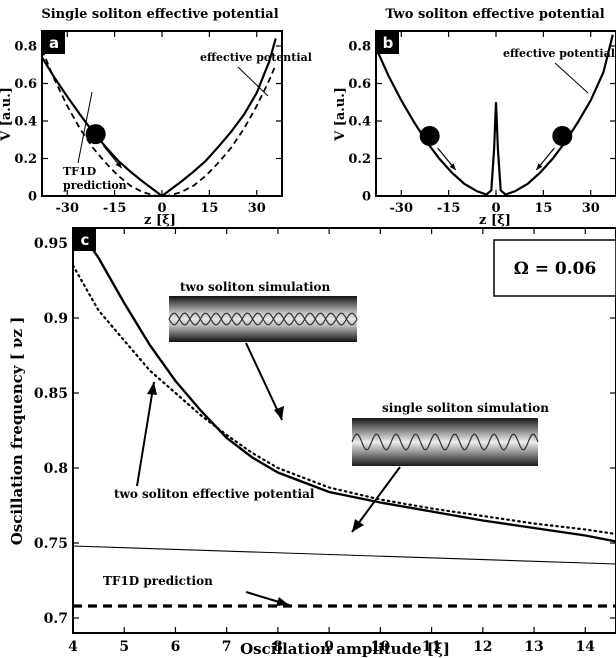 This screenshot has height=658, width=616. Describe the element at coordinates (25, 47) in the screenshot. I see `panel-a-ytick-label: 0.8` at that location.